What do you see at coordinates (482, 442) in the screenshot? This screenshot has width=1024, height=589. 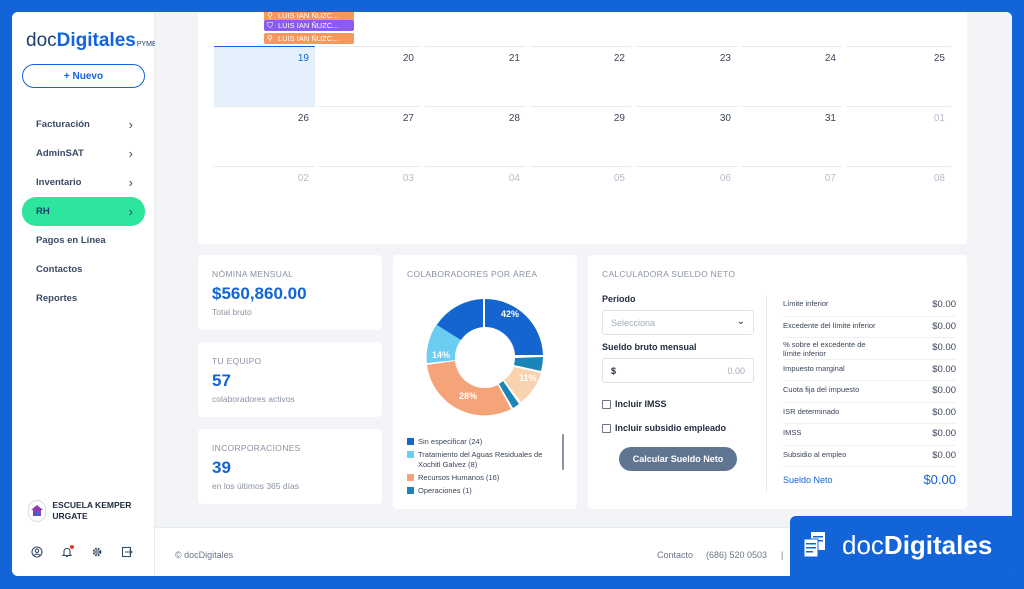 I see `legend-item: Sin especificar (24)` at bounding box center [482, 442].